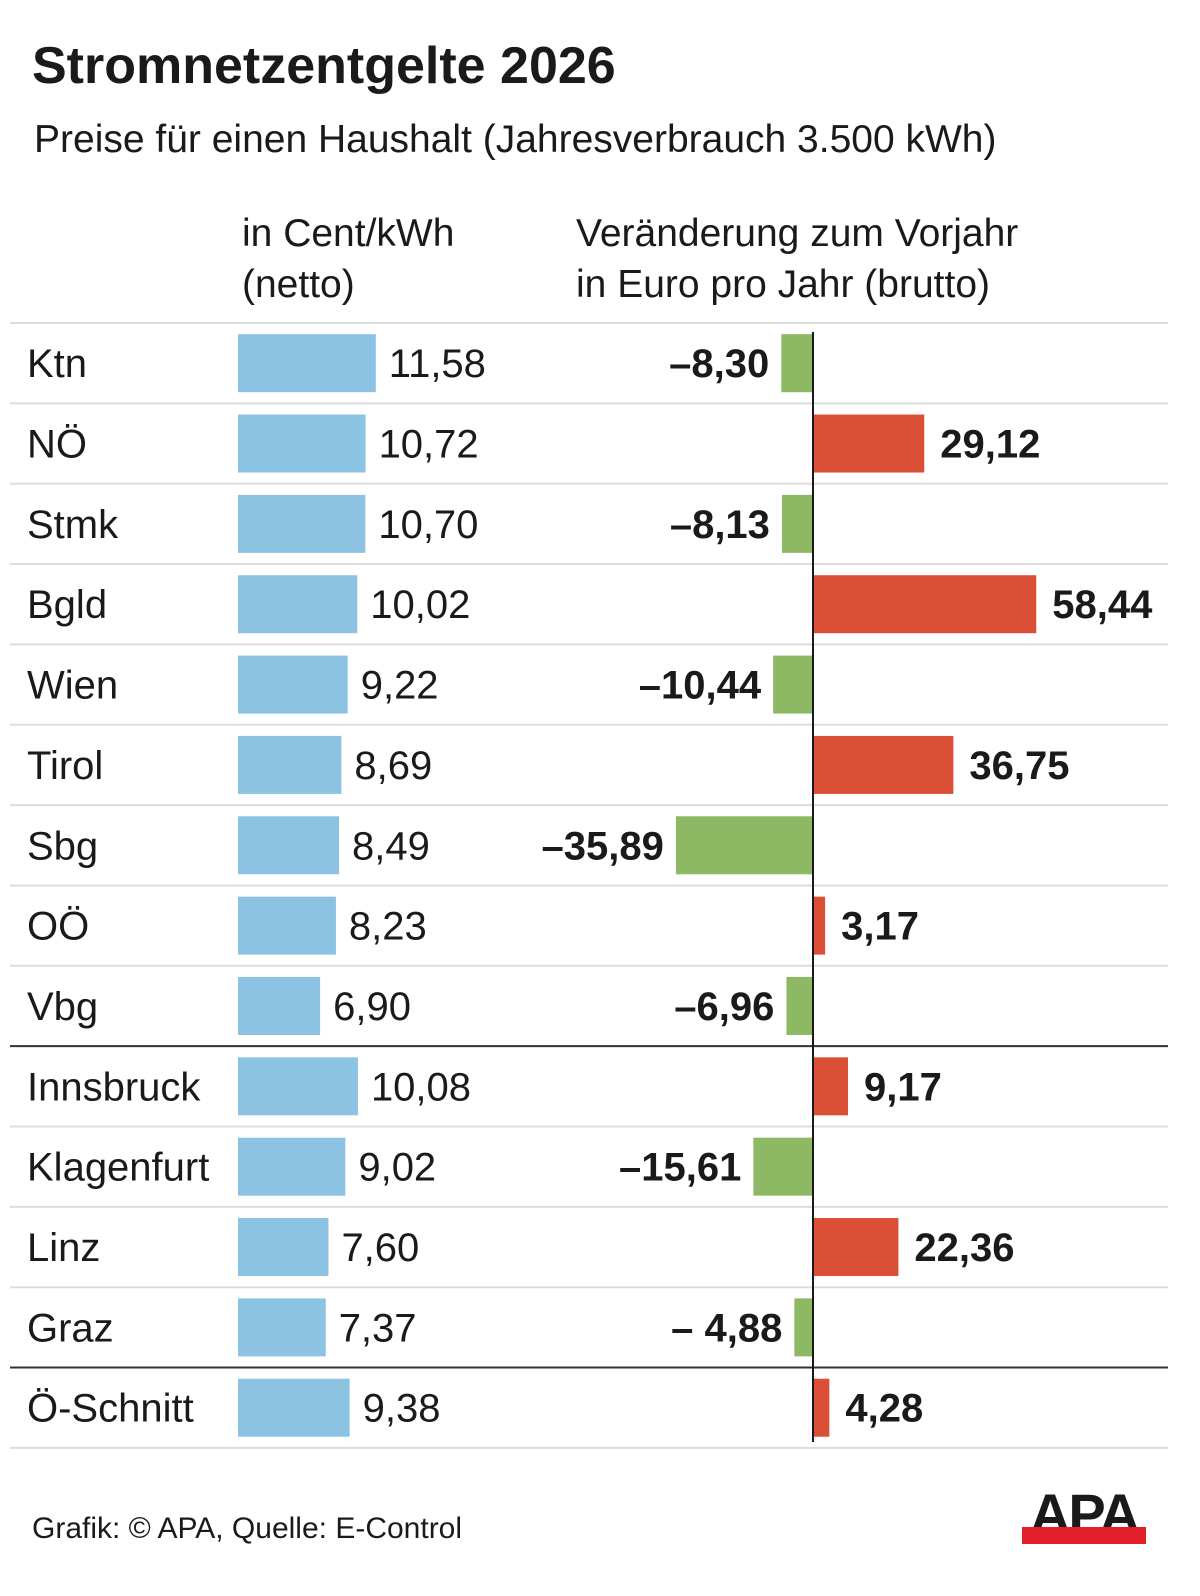 Image resolution: width=1200 pixels, height=1596 pixels. I want to click on price-value-label: 8,69, so click(393, 766).